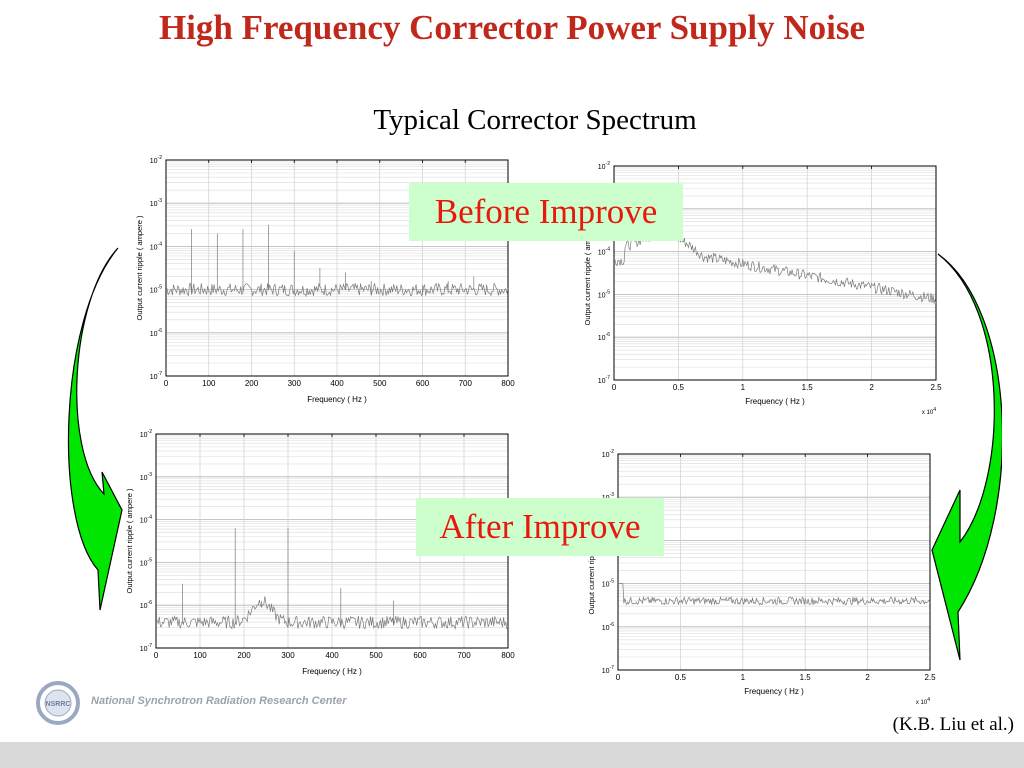  What do you see at coordinates (95, 429) in the screenshot?
I see `left-curved-arrow-icon` at bounding box center [95, 429].